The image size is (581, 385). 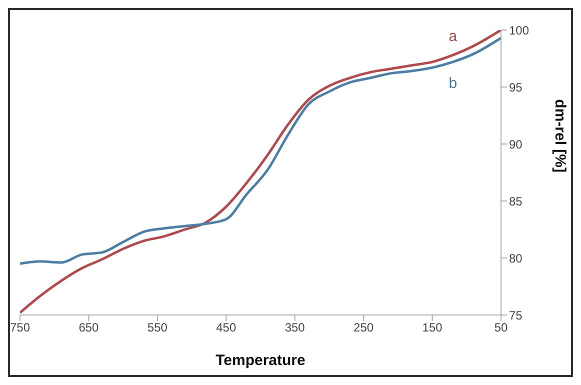 What do you see at coordinates (20, 327) in the screenshot?
I see `x-tick-label: 750` at bounding box center [20, 327].